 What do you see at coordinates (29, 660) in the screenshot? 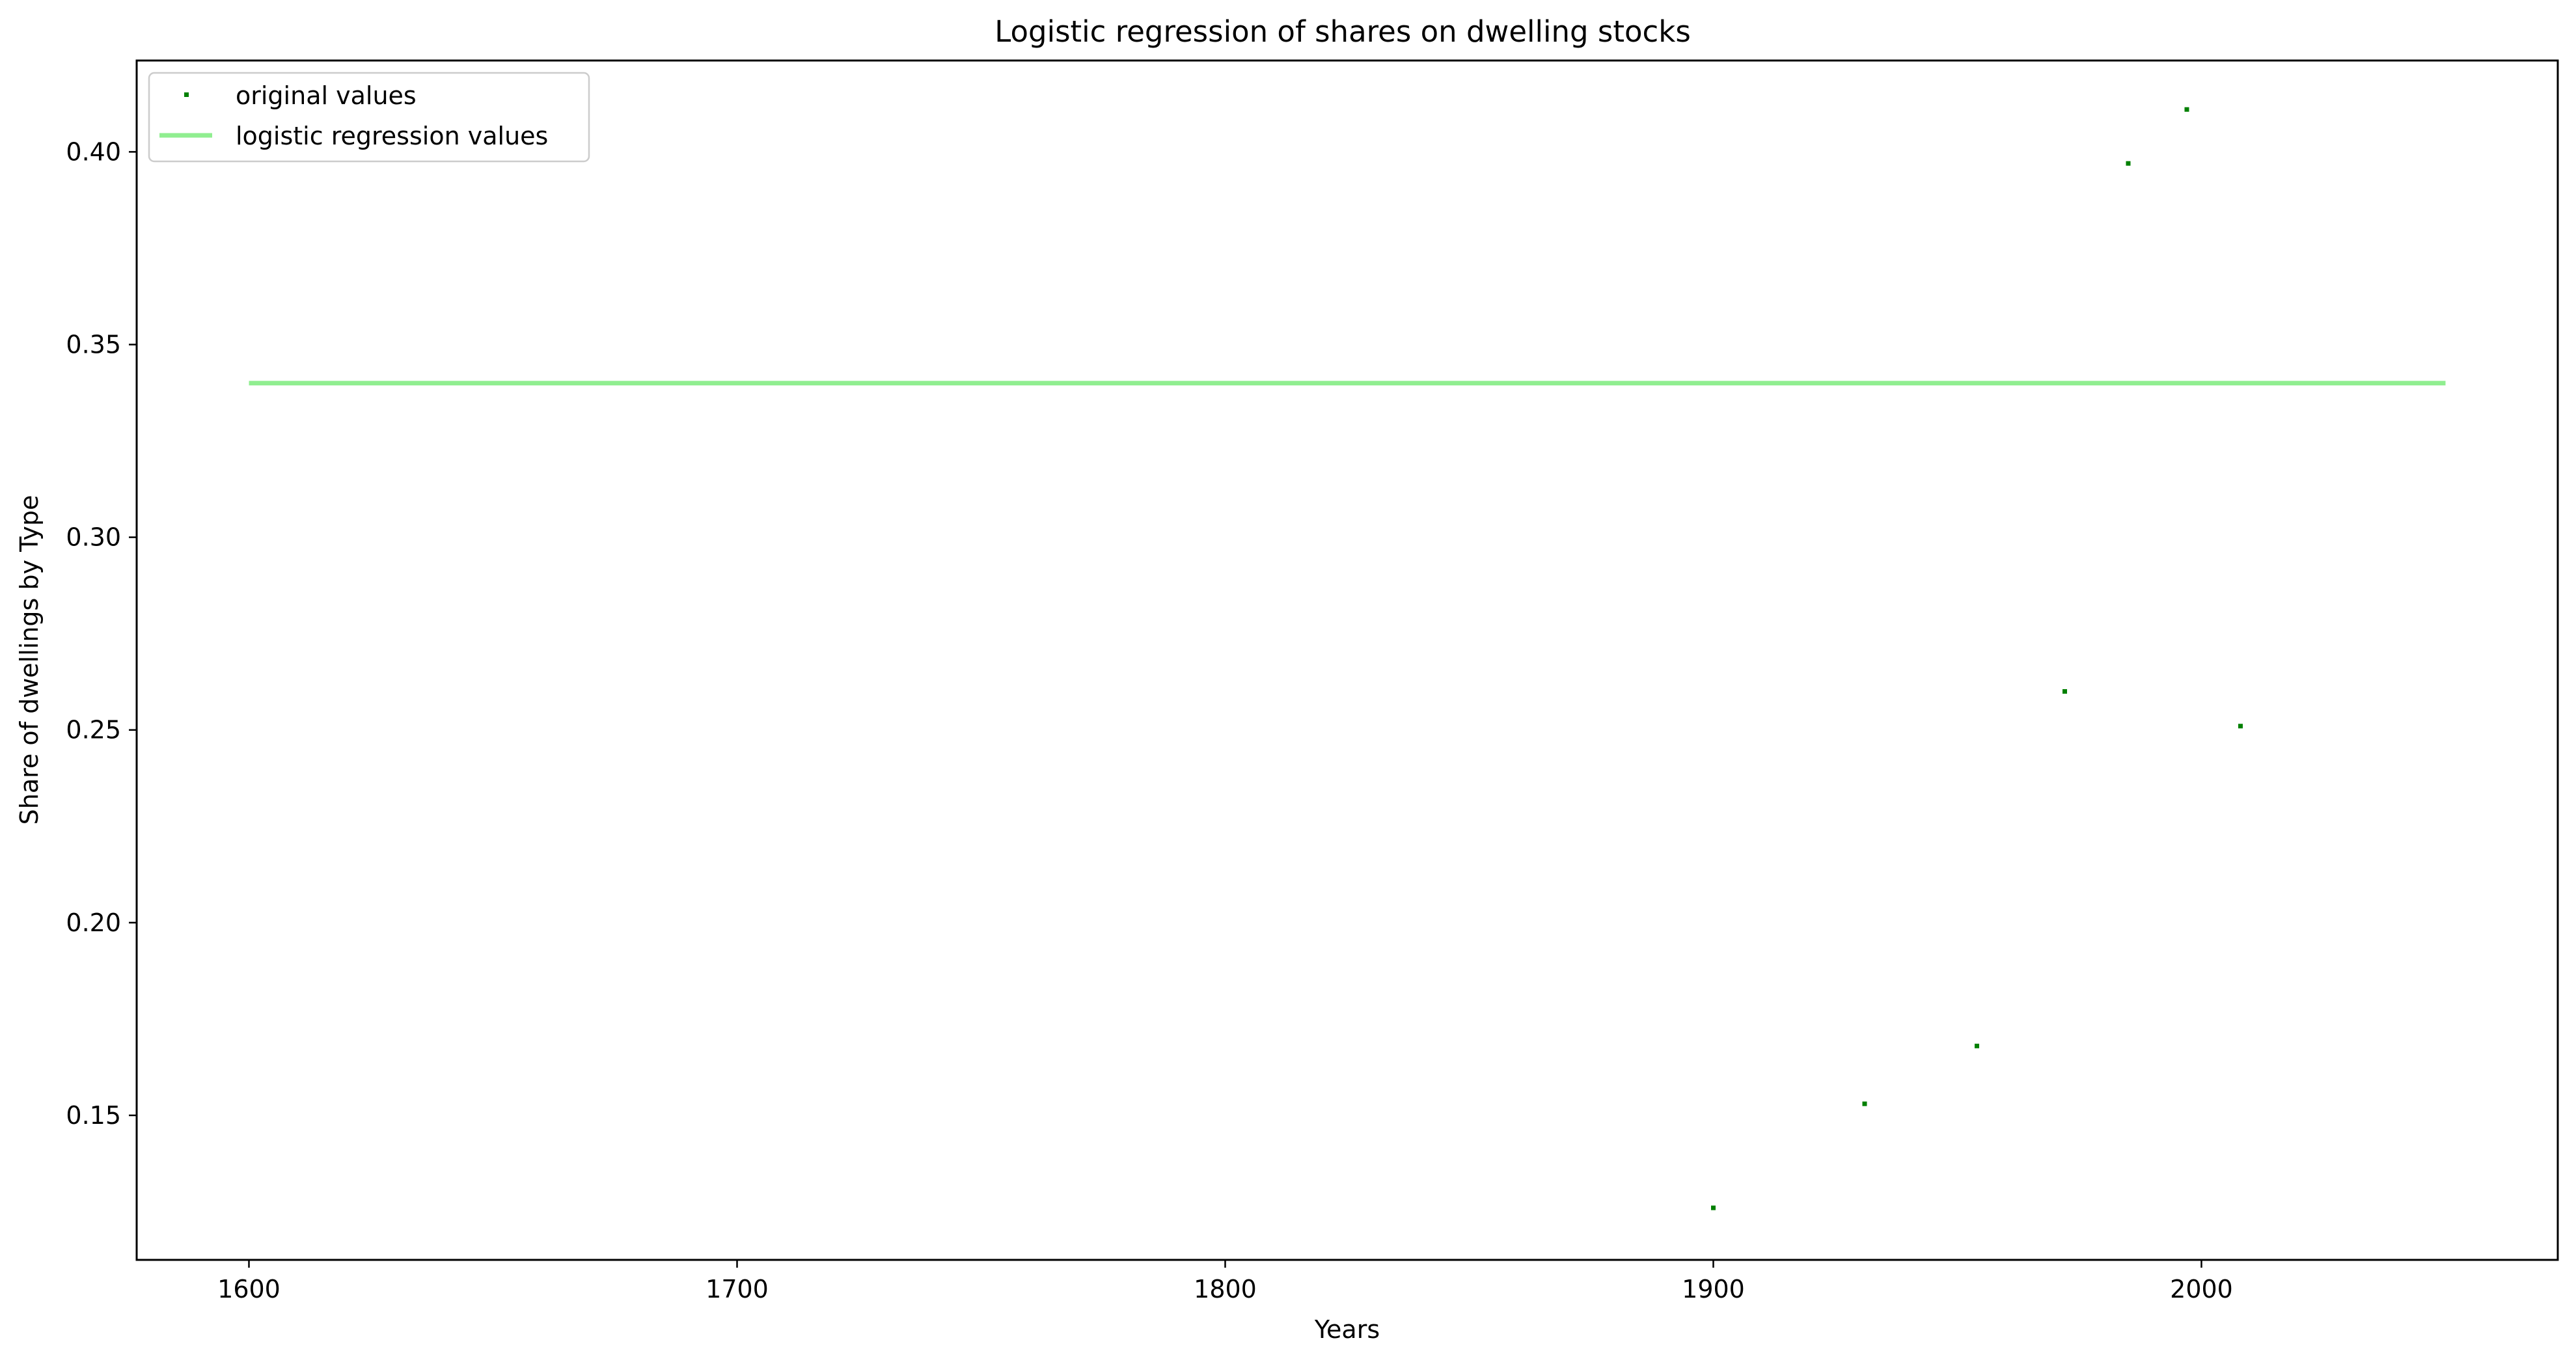
I see `y-axis-label: Share of dwellings by Type` at bounding box center [29, 660].